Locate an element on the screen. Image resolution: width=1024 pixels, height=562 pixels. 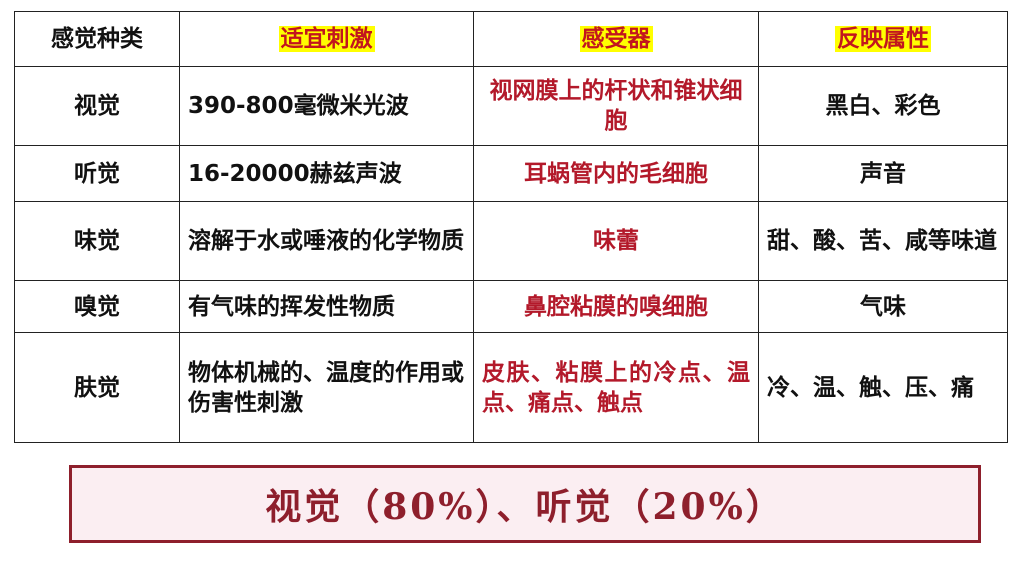
cell-type: 肤觉 is located at coordinates (97, 387).